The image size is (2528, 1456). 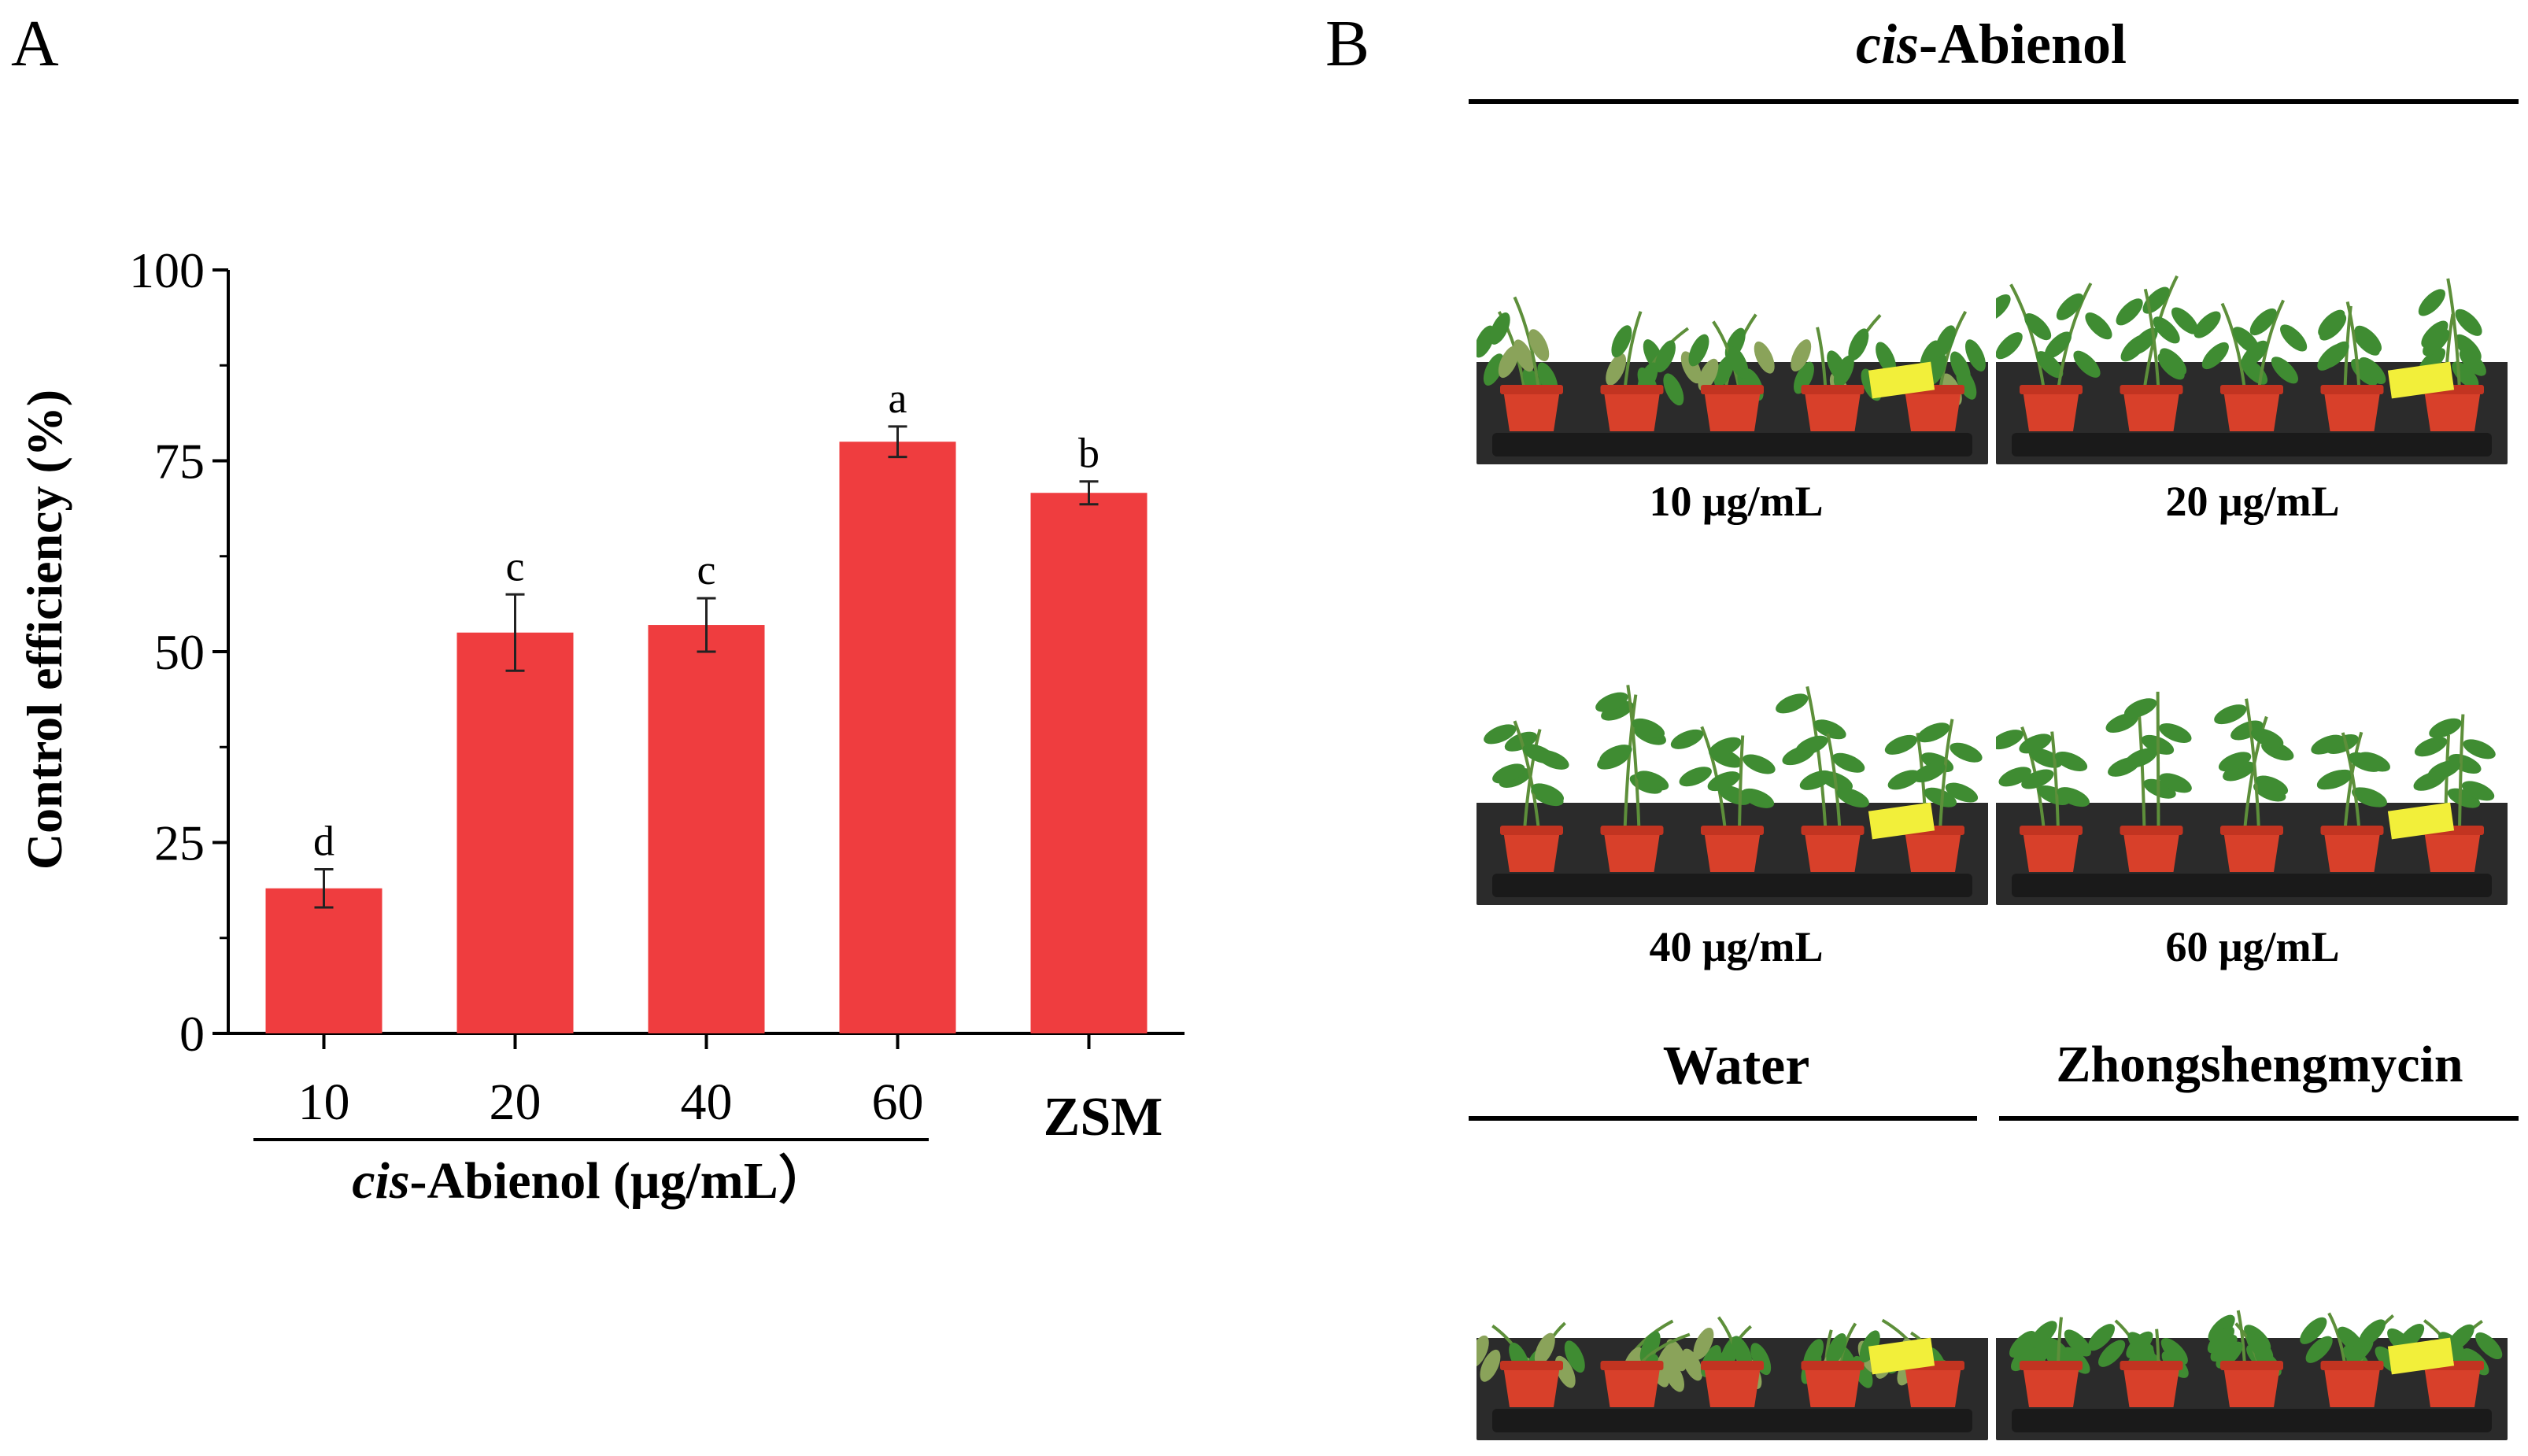 I want to click on y-axis-title: Control efficiency (%), so click(x=45, y=630).